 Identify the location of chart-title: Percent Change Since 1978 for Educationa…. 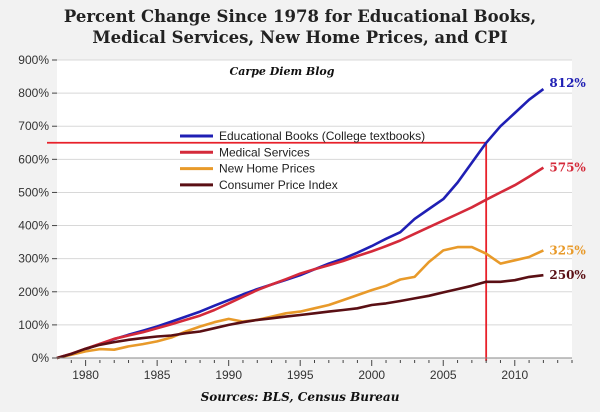
(300, 16).